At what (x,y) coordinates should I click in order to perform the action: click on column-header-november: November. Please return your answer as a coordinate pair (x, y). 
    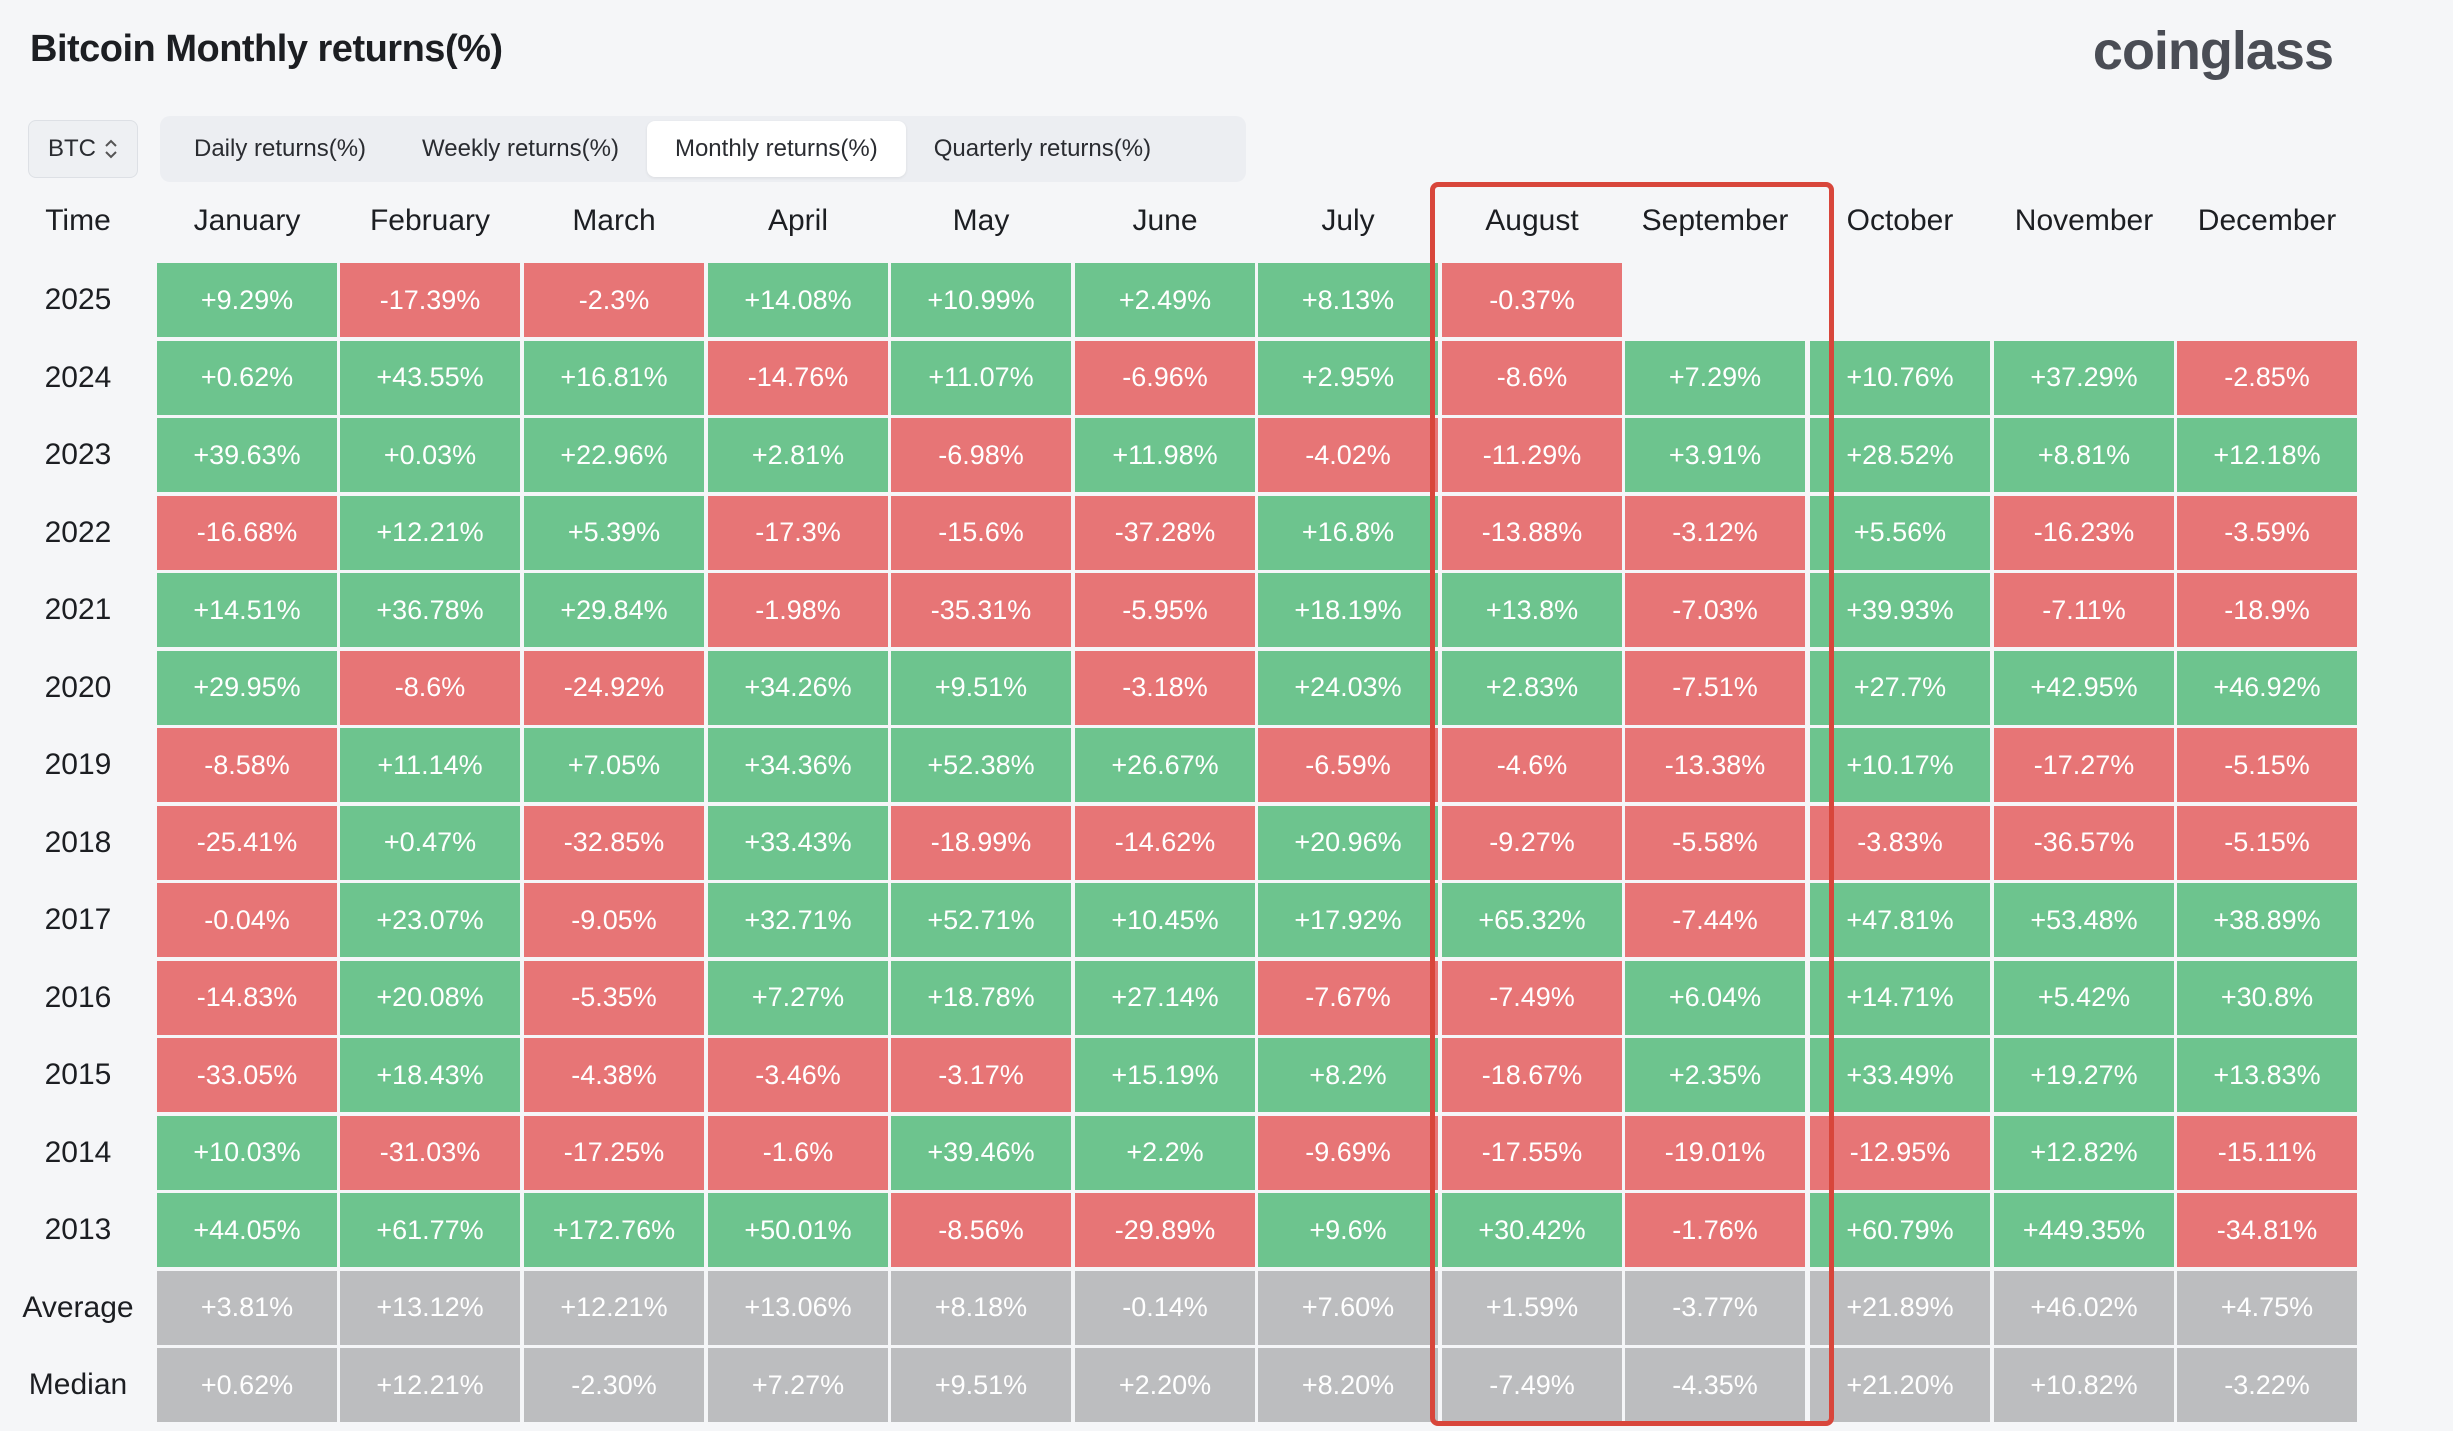
    Looking at the image, I should click on (2084, 220).